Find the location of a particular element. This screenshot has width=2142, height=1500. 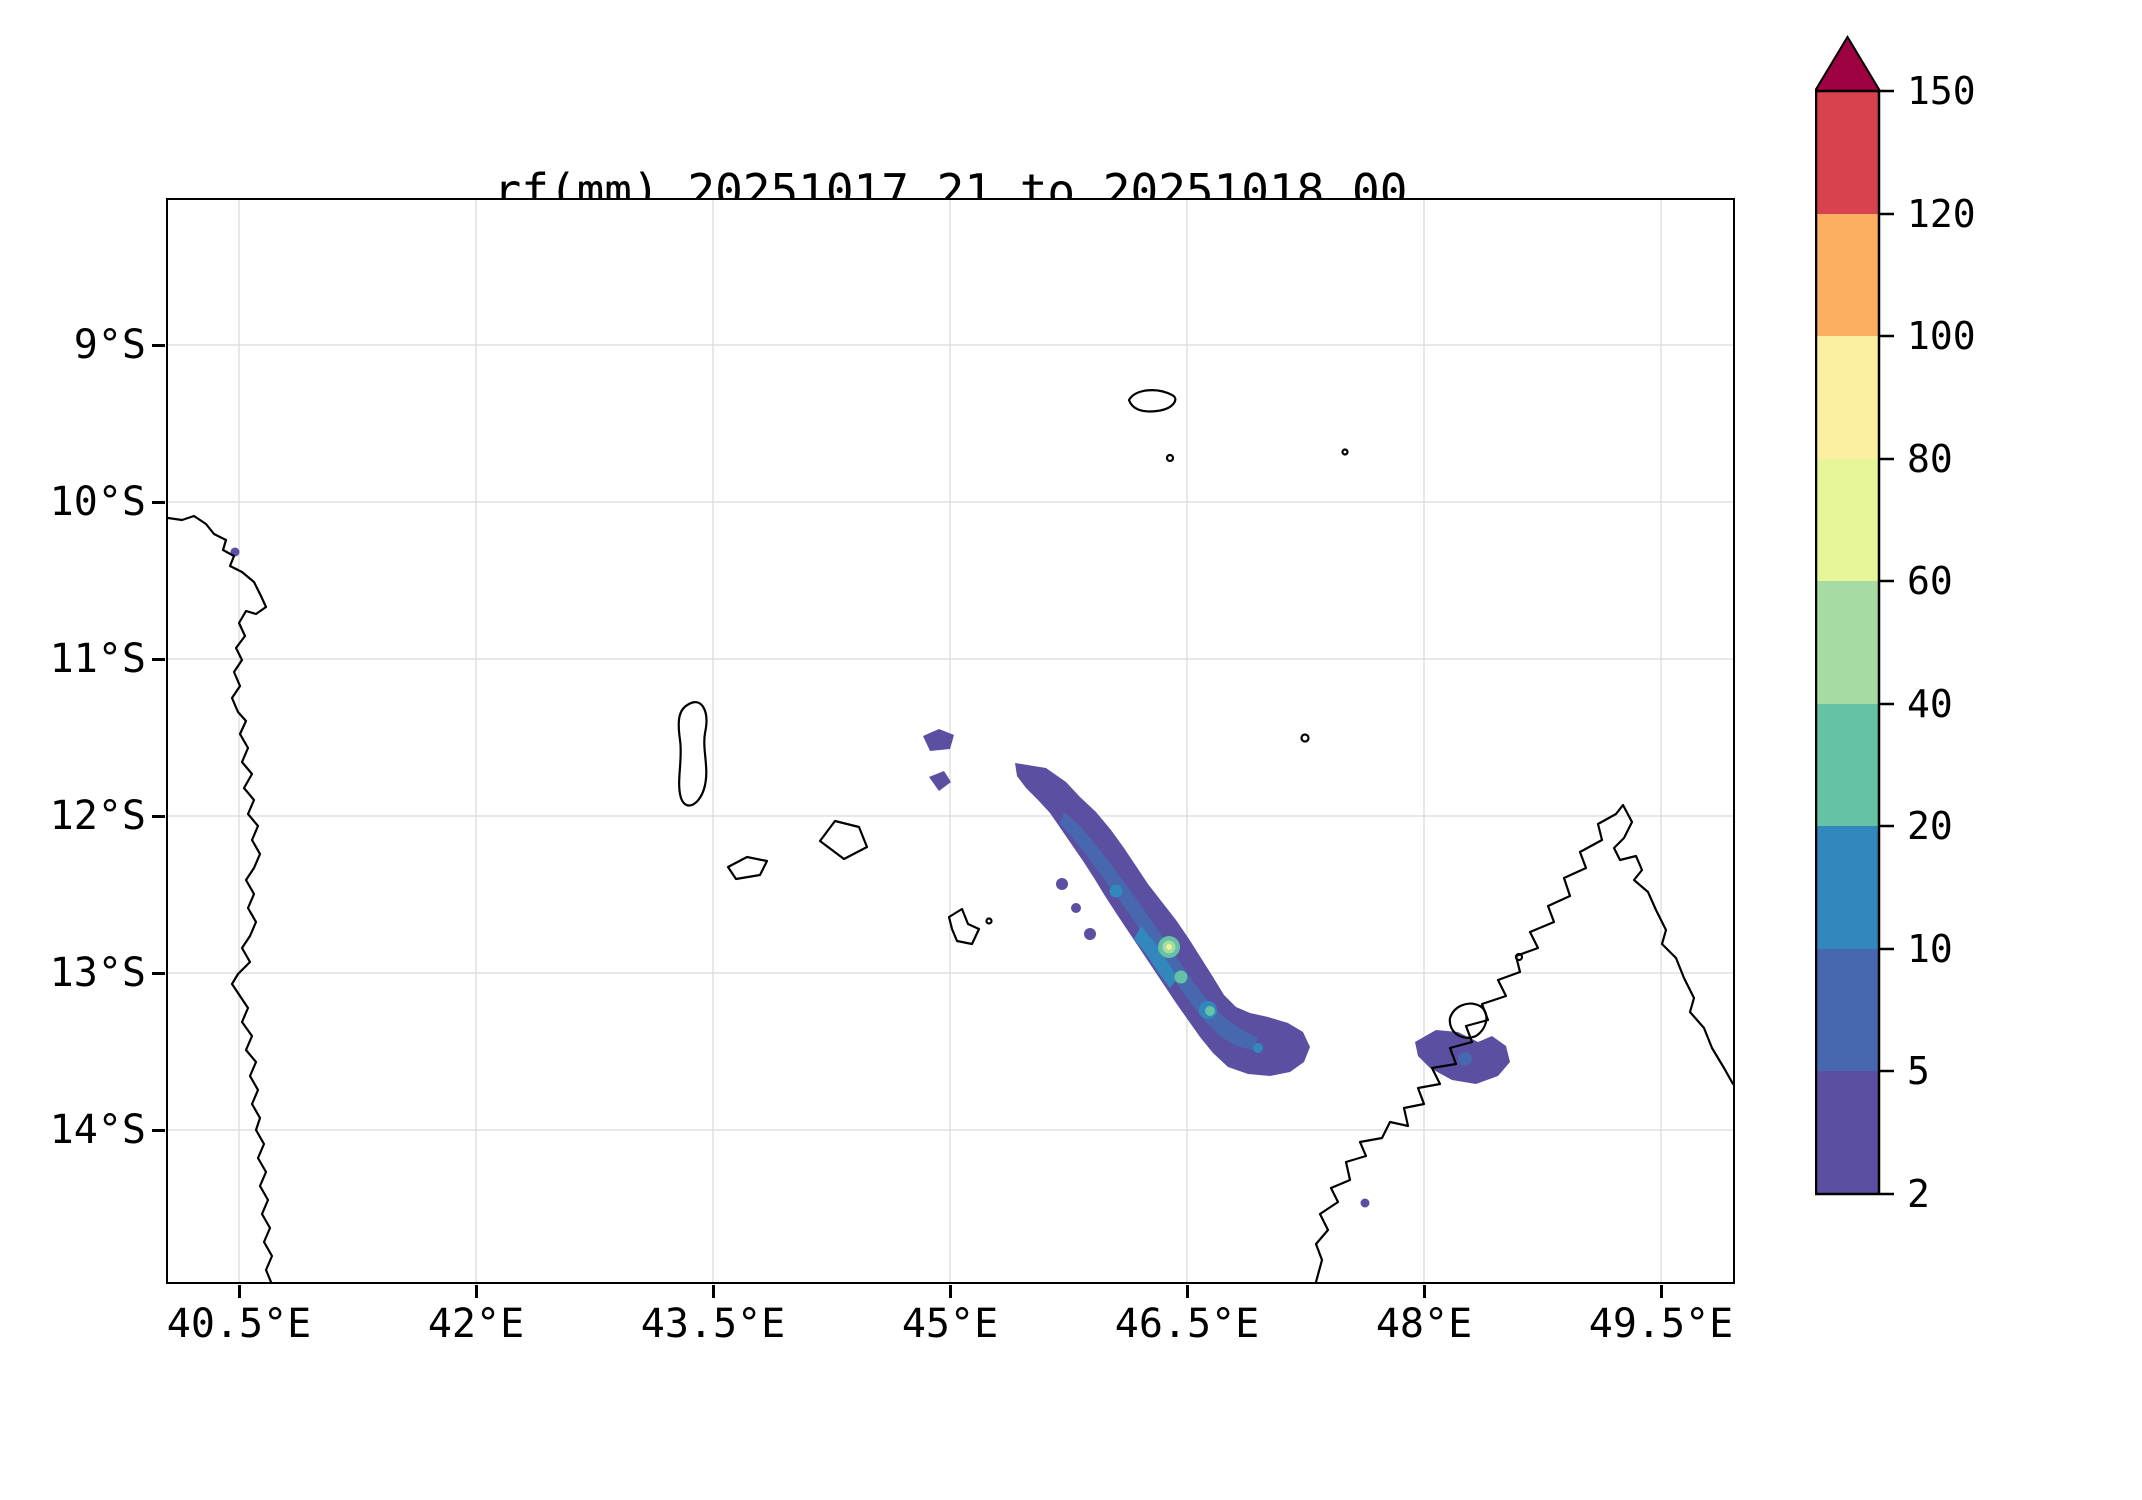

x-tick-label-40p5E: 40.5°E is located at coordinates (239, 1324).